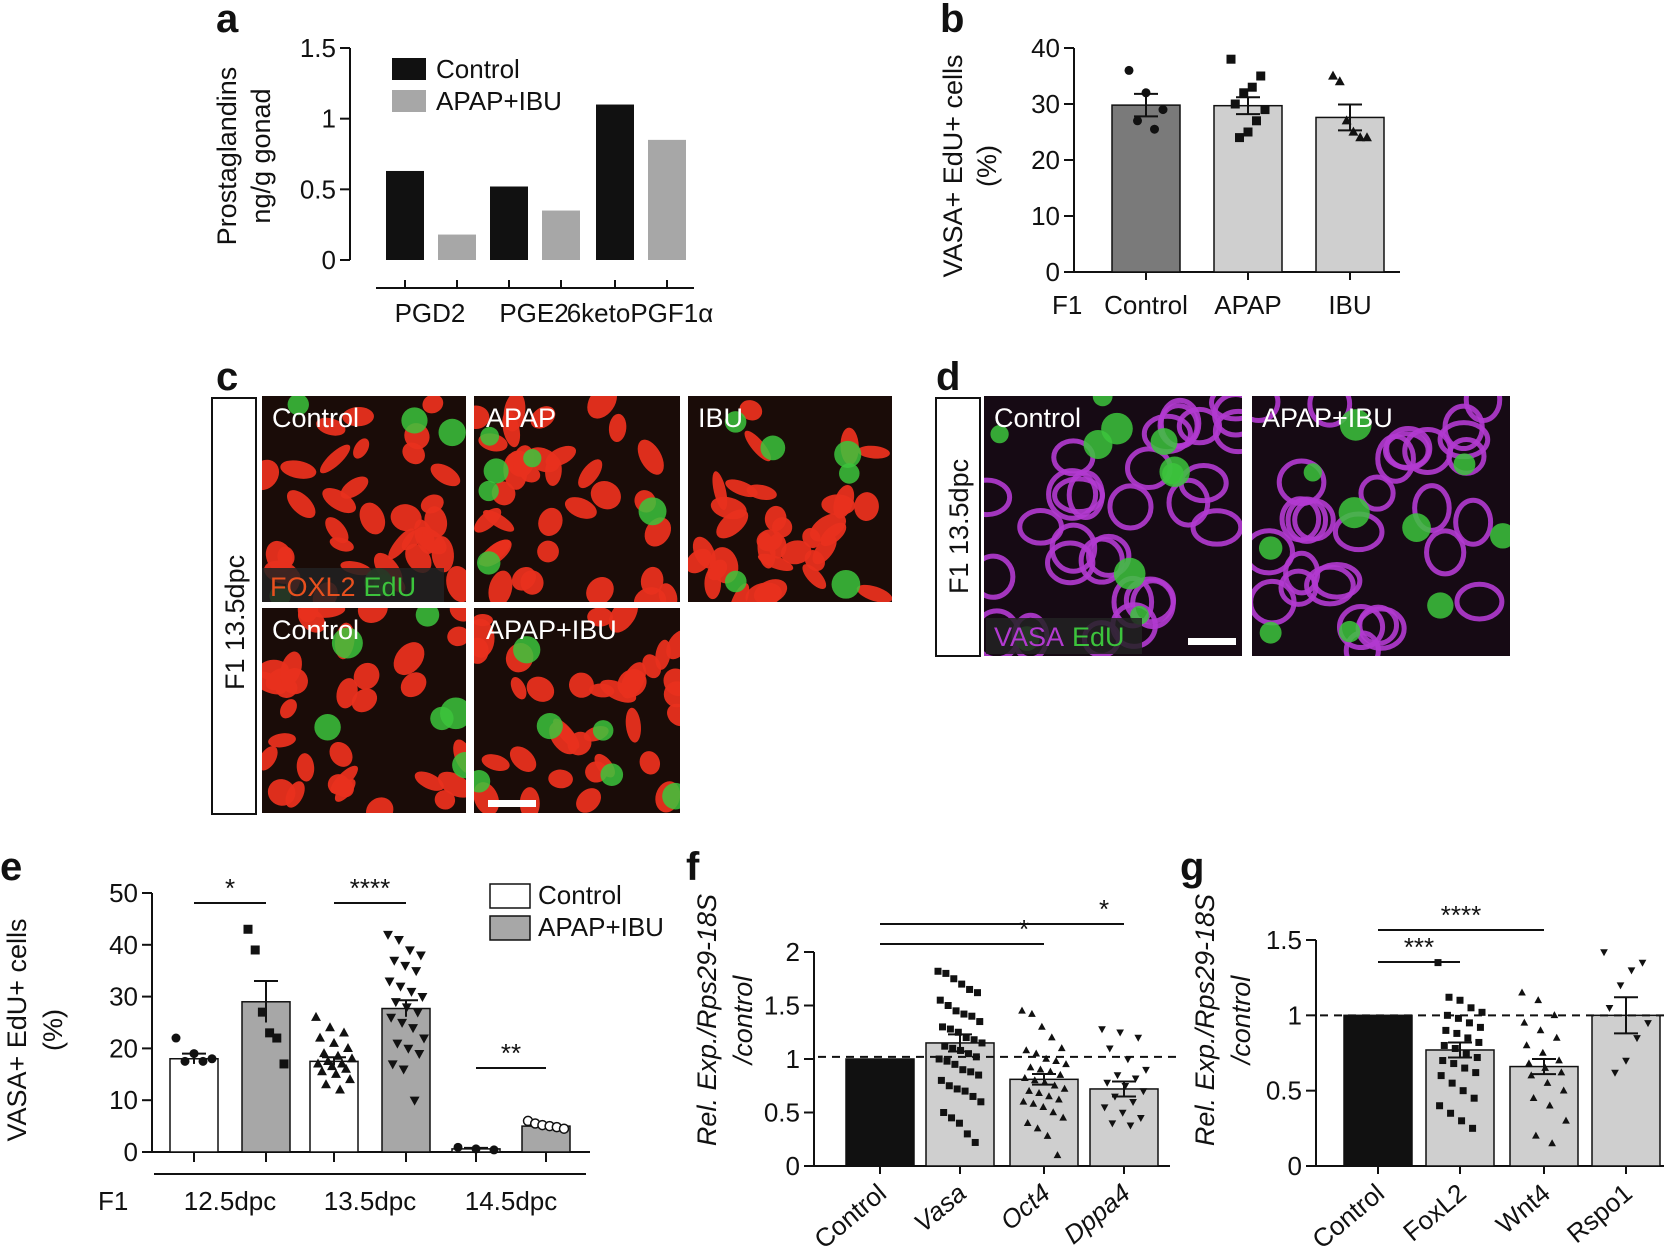  I want to click on ytick-label-e: 20, so click(123, 1048).